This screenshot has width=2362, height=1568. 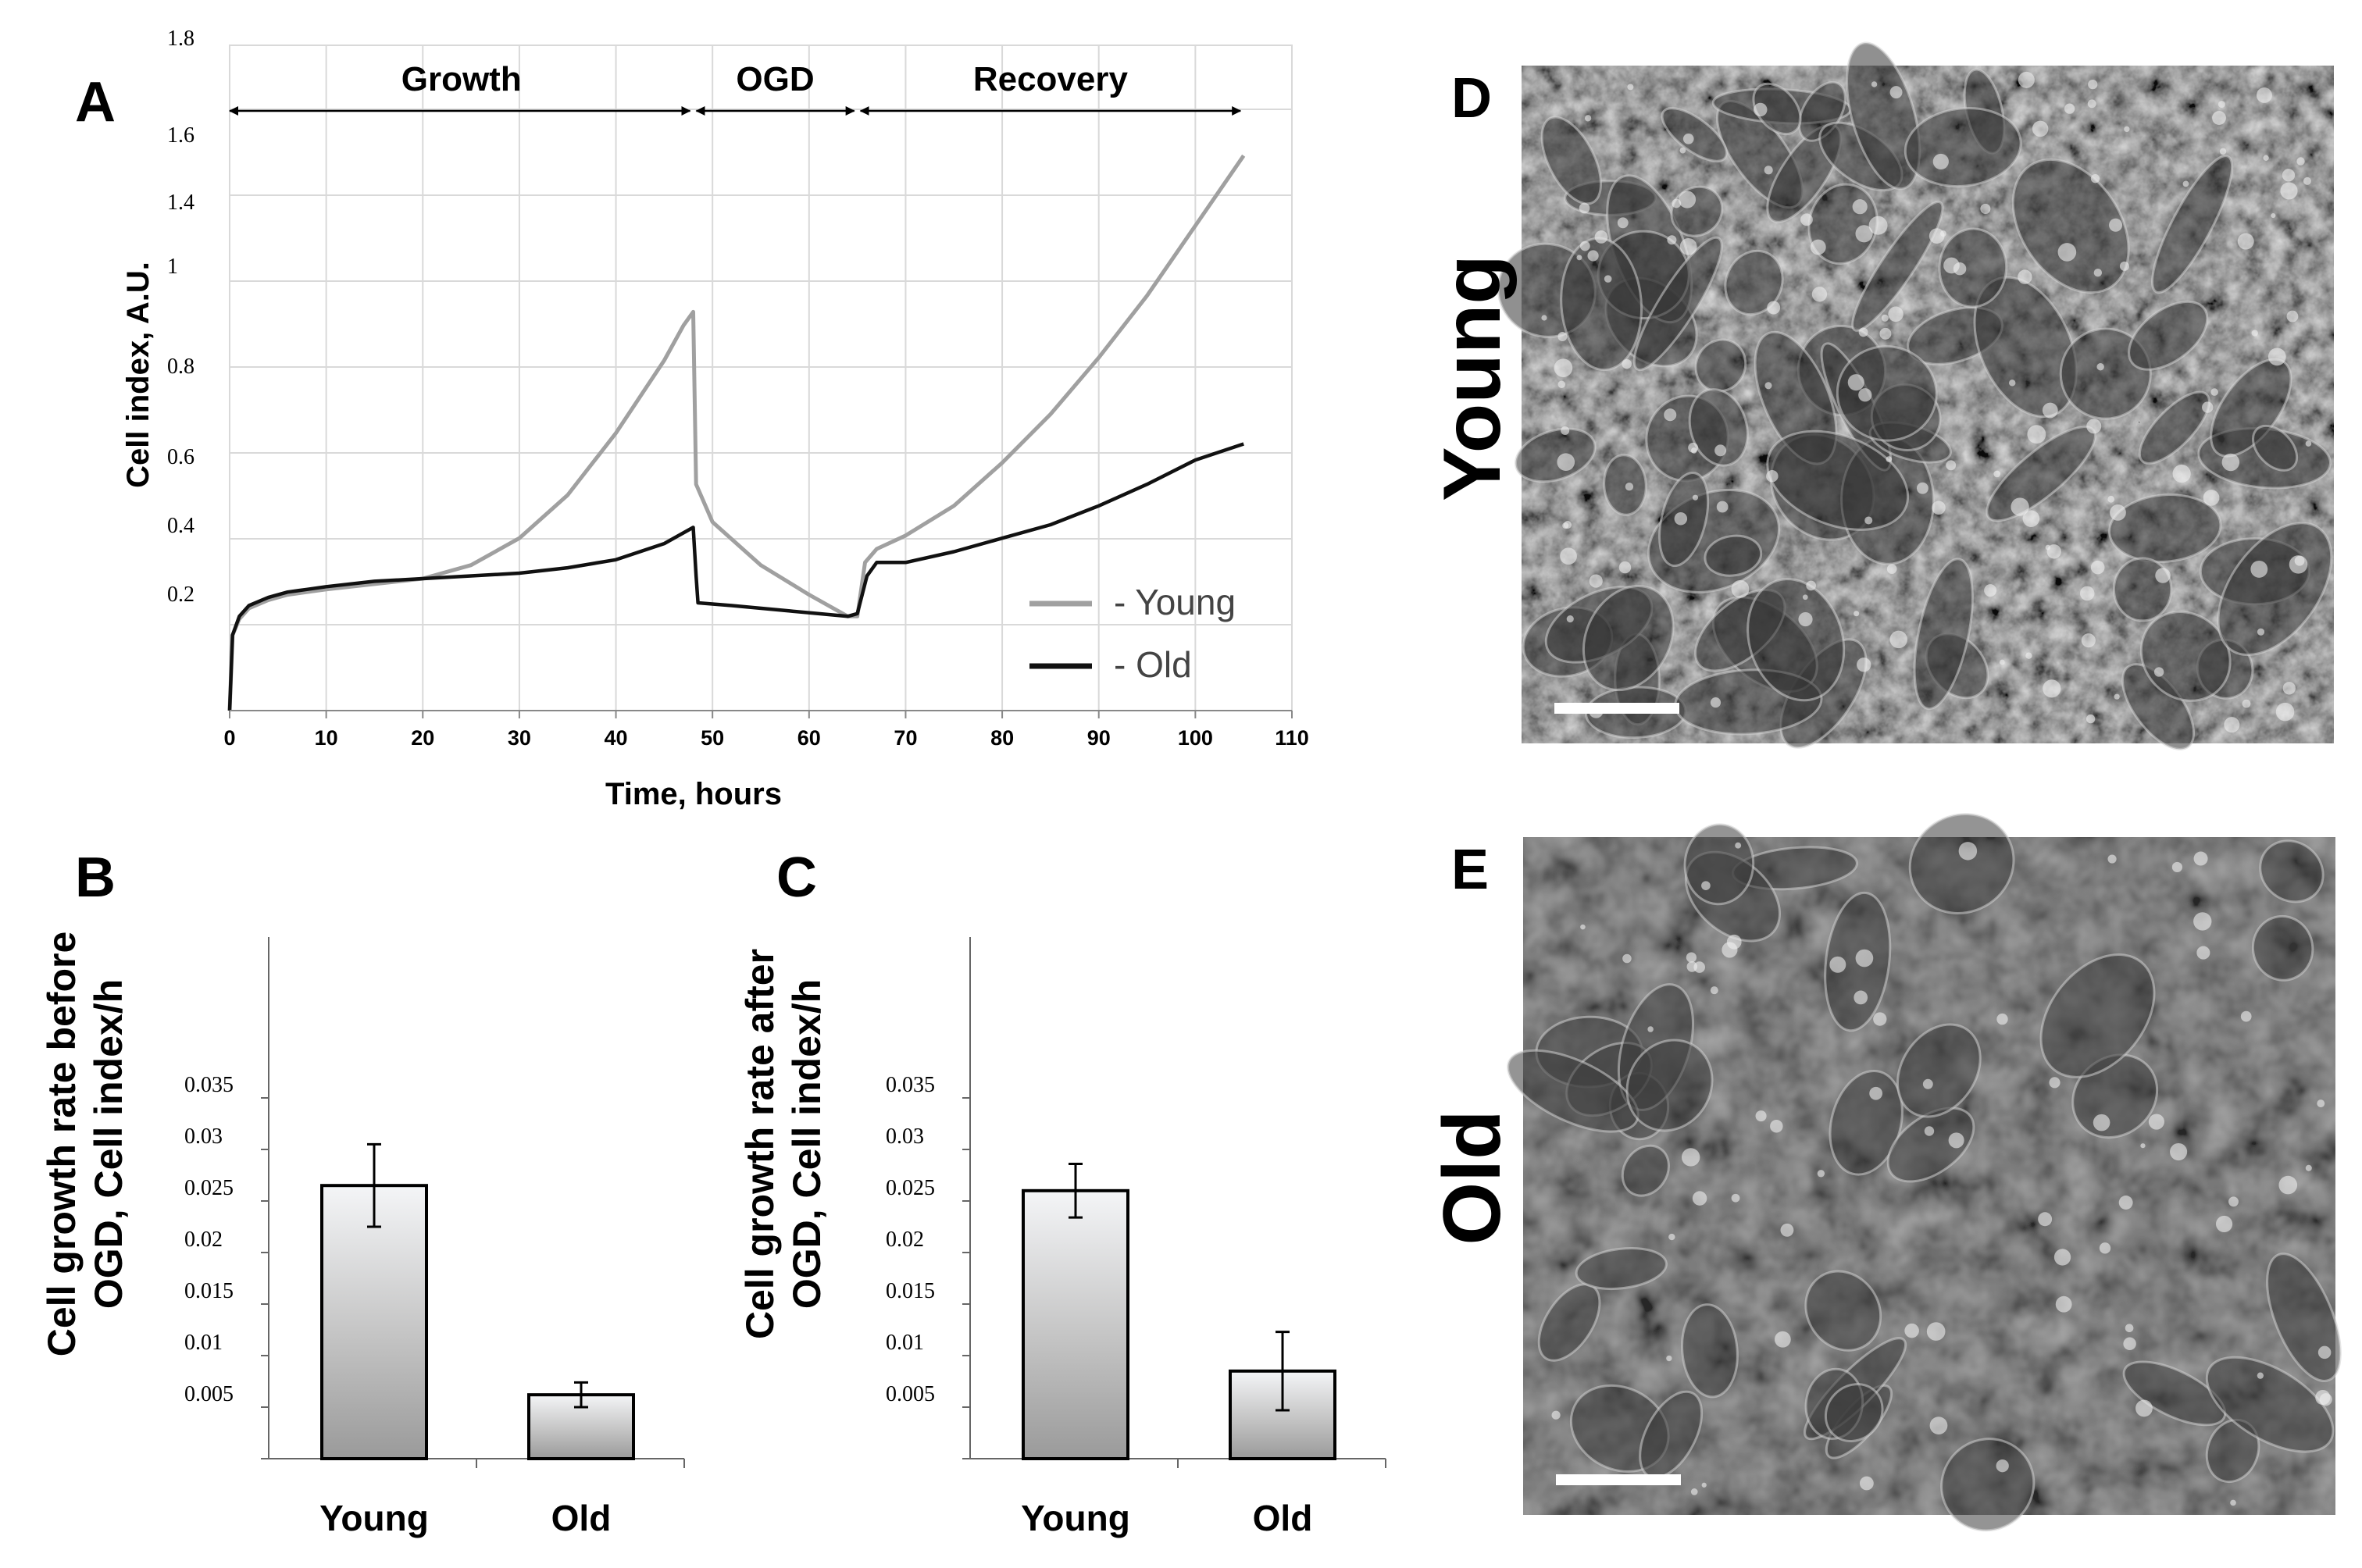 I want to click on x-tick-label: 30, so click(x=519, y=738).